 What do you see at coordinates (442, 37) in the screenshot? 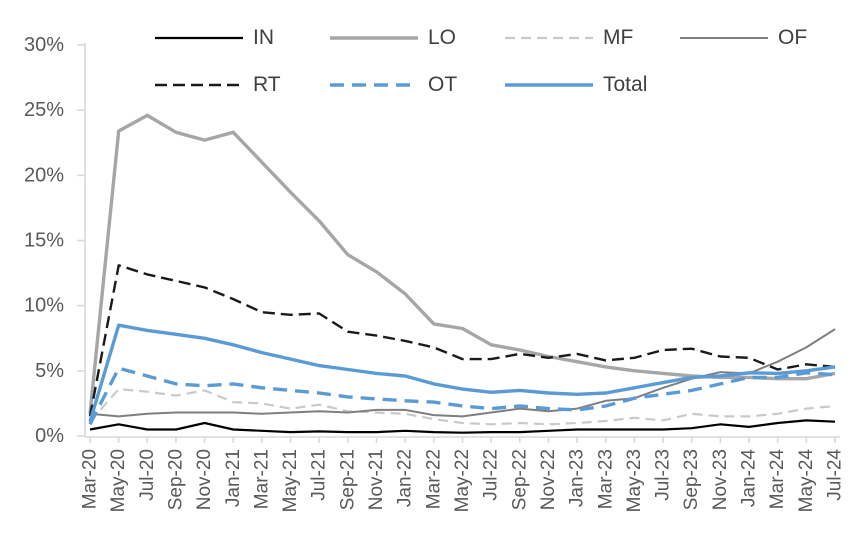
I see `legend-label-LO: LO` at bounding box center [442, 37].